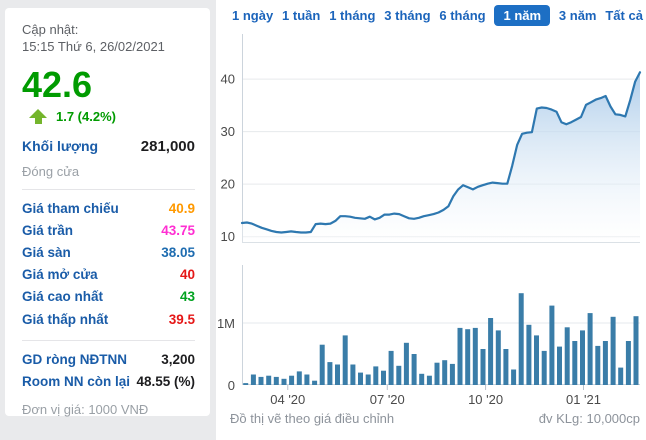 Image resolution: width=646 pixels, height=440 pixels. What do you see at coordinates (86, 116) in the screenshot?
I see `price-change: 1.7 (4.2%)` at bounding box center [86, 116].